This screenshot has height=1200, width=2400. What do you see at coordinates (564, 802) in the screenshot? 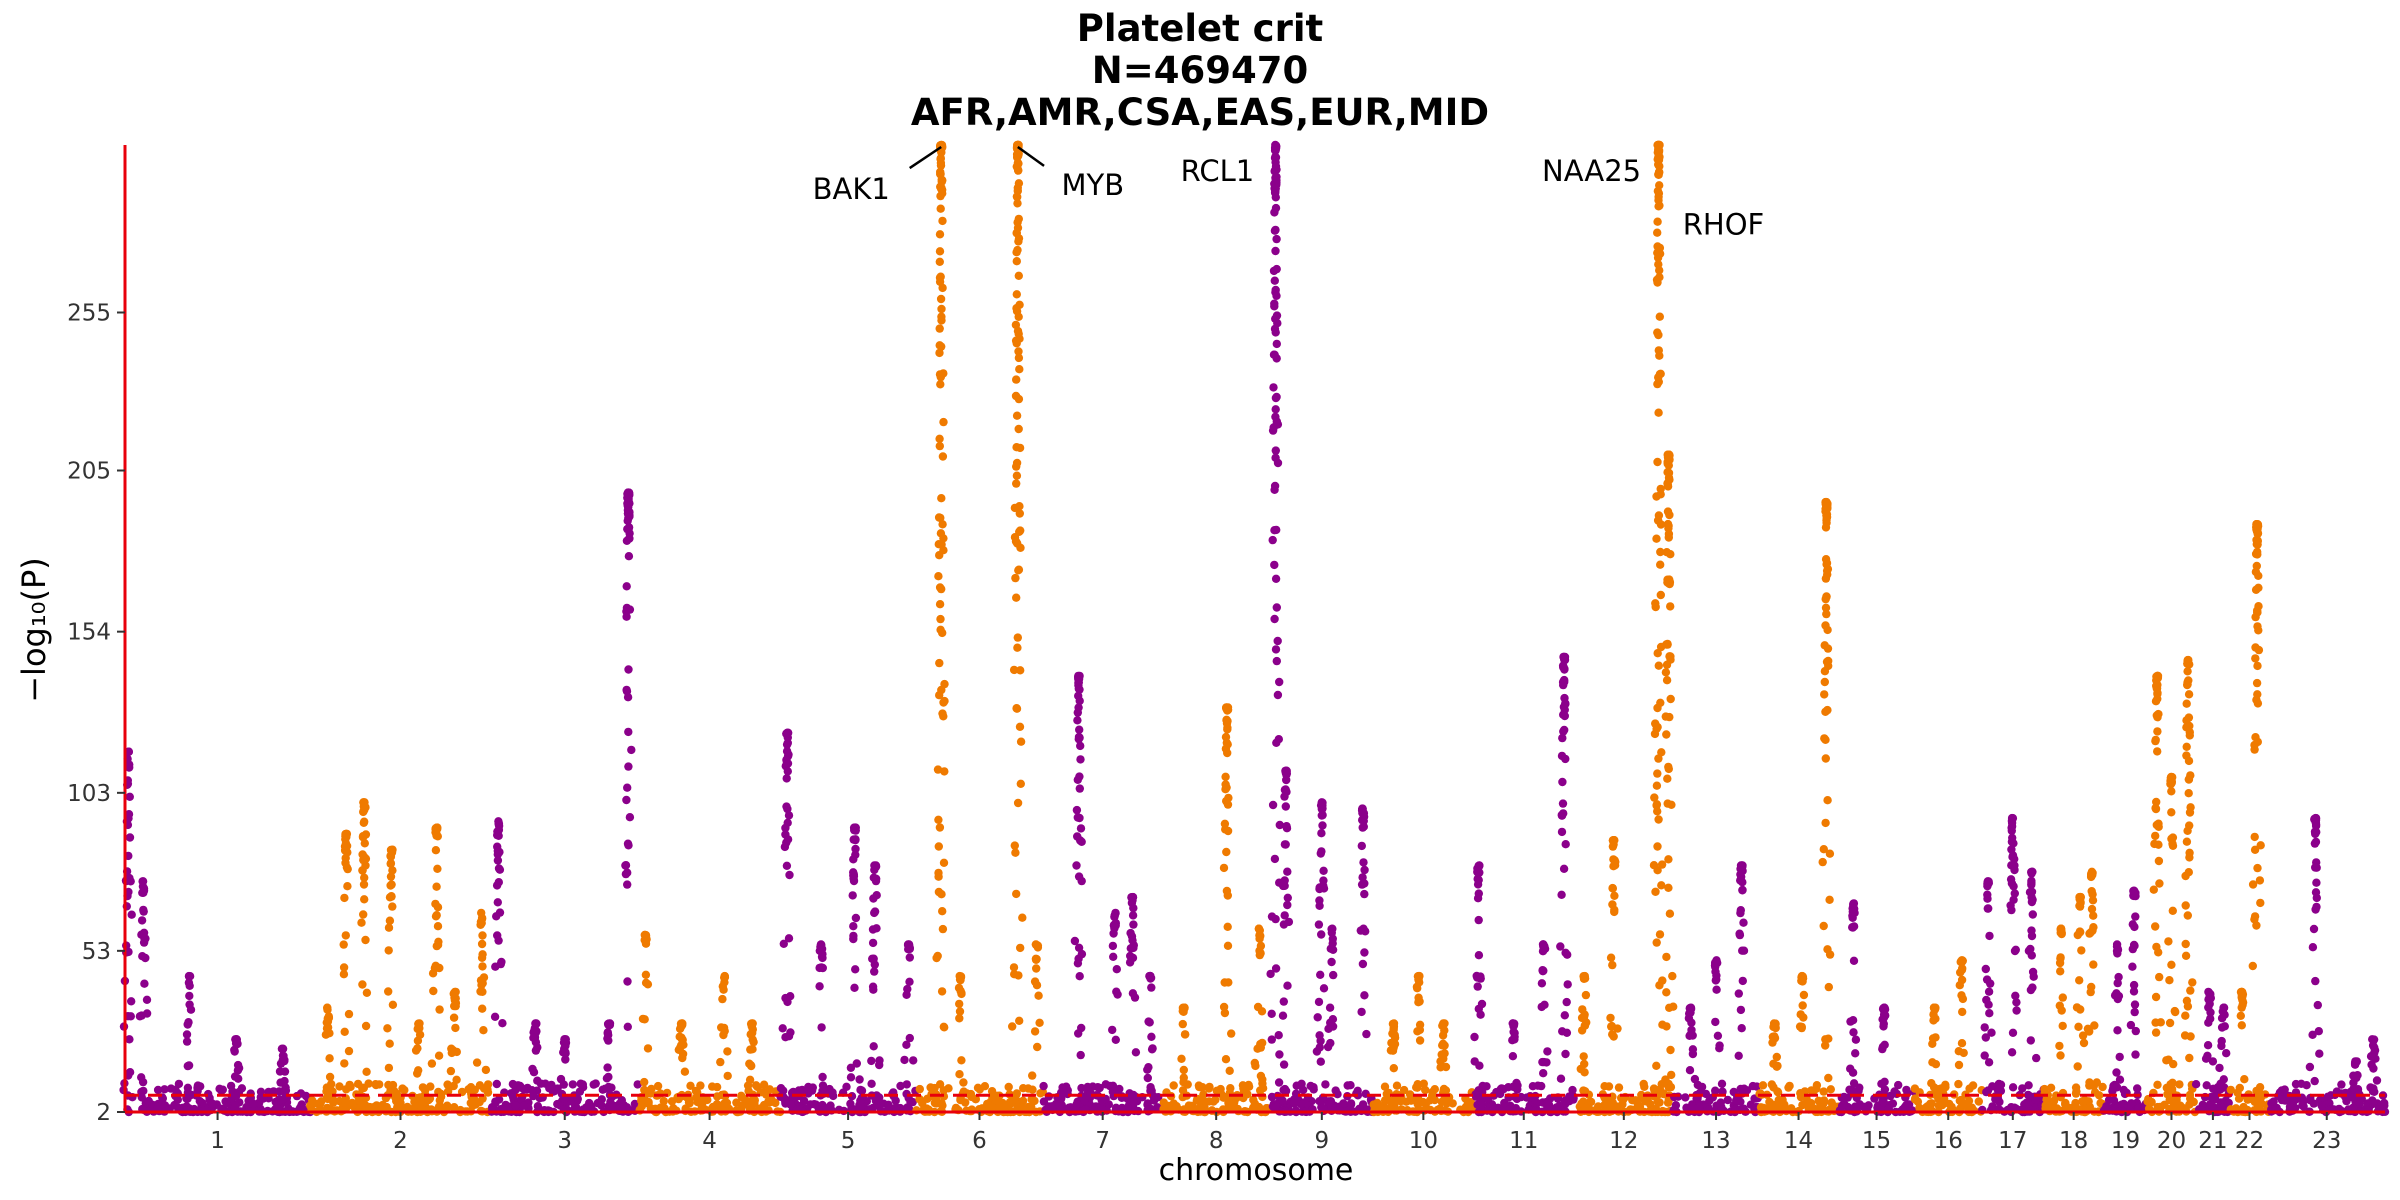
I see `chromosome-3-points` at bounding box center [564, 802].